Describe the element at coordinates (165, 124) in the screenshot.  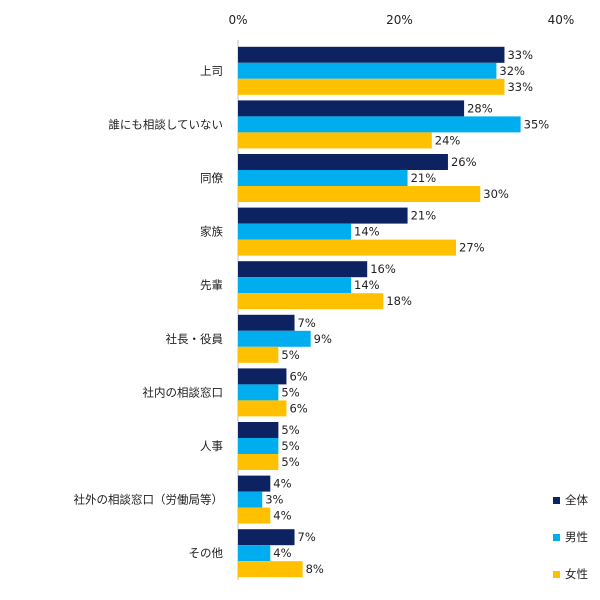
I see `category-label: 誰にも相談していない` at that location.